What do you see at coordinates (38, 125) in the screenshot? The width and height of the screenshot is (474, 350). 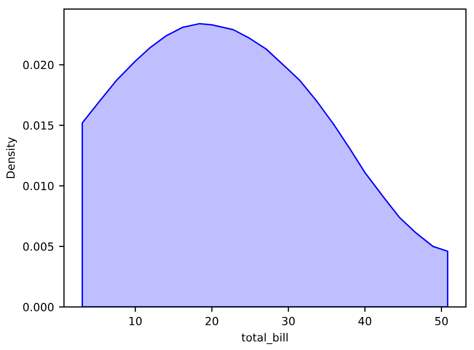 I see `y-tick-label: 0.015` at bounding box center [38, 125].